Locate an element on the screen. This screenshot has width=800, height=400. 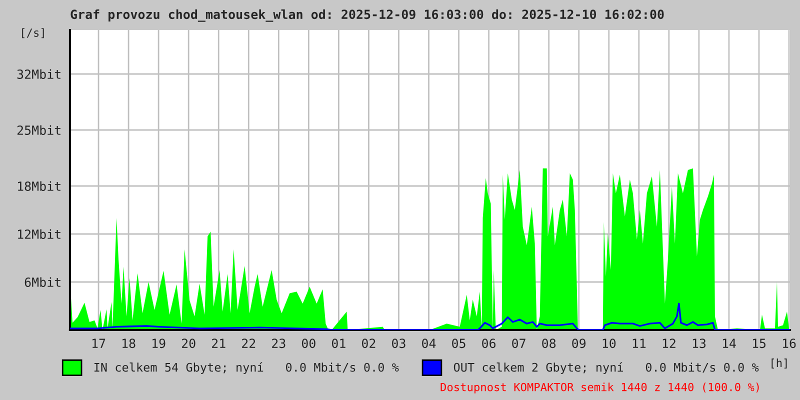
legend-label: IN celkem 54 Gbyte; nyní 0.0 Mbit/s 0.0 % is located at coordinates (246, 368).